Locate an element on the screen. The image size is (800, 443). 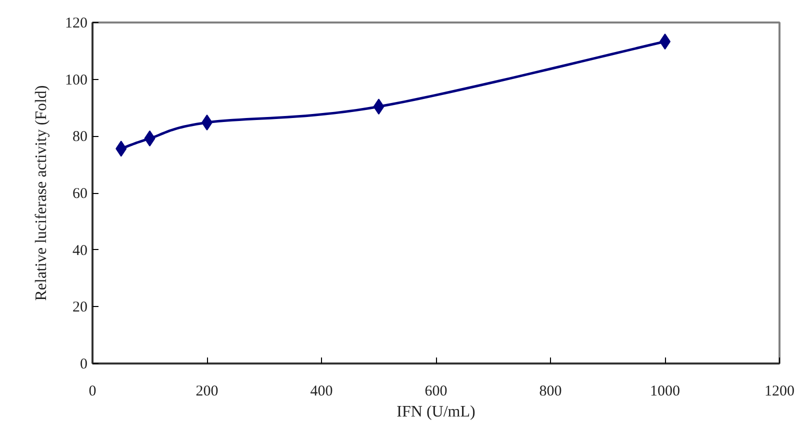
y-tick-label: 100 is located at coordinates (76, 80).